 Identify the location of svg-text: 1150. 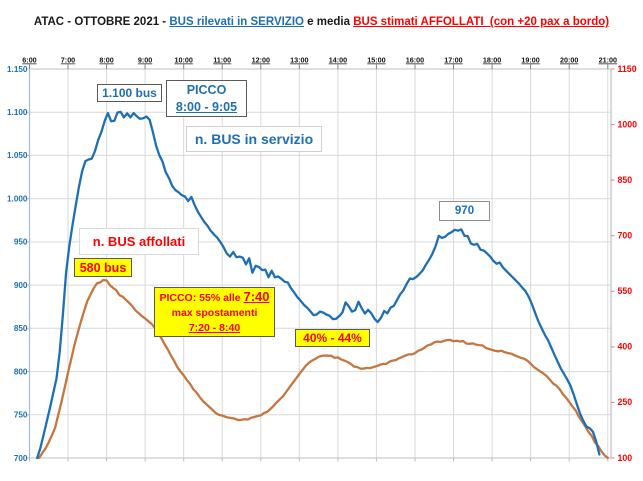
(627, 69).